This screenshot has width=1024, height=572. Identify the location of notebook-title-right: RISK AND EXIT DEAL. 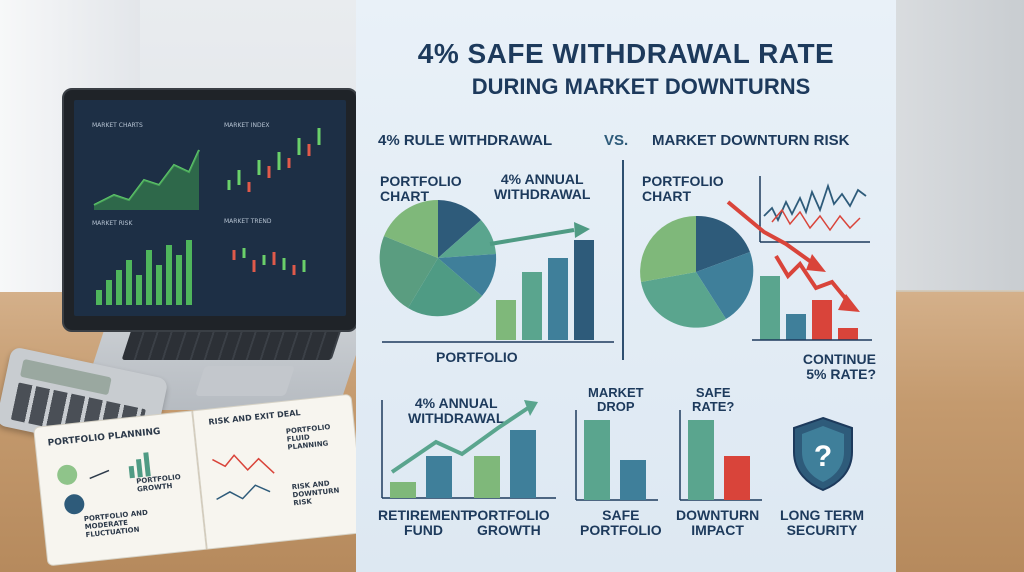
(254, 417).